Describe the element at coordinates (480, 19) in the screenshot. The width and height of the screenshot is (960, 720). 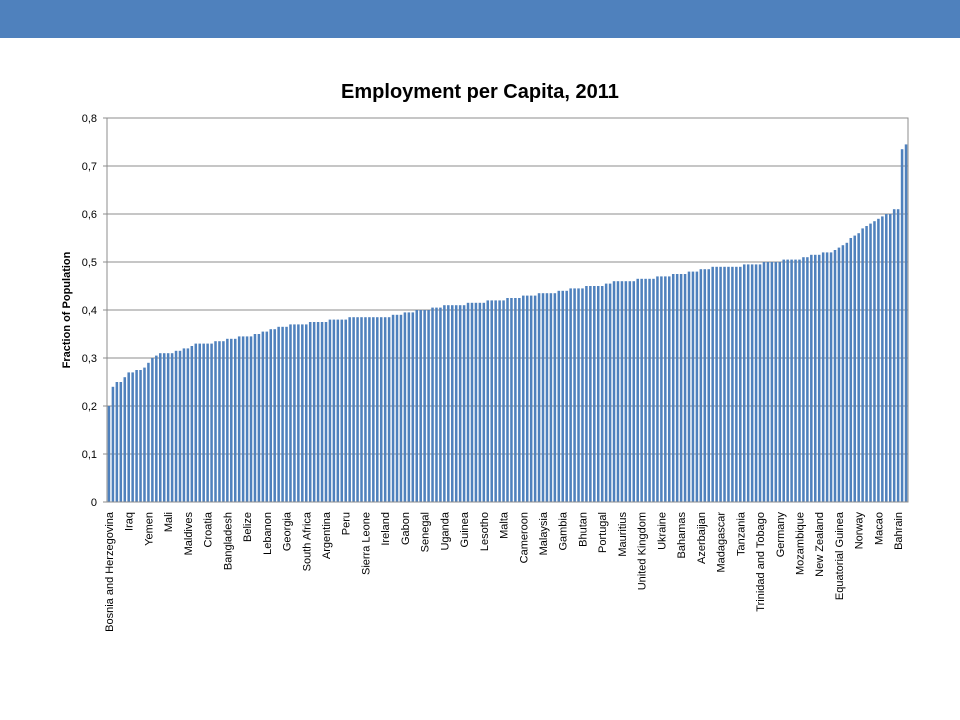
I see `header-band` at that location.